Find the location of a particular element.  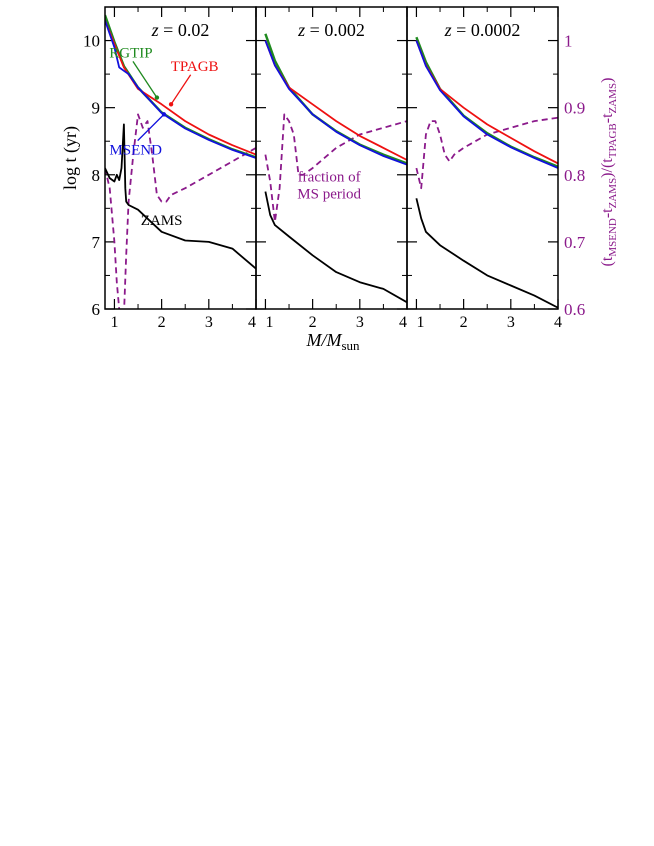

annotation-arrow-rgtip is located at coordinates (145, 79).